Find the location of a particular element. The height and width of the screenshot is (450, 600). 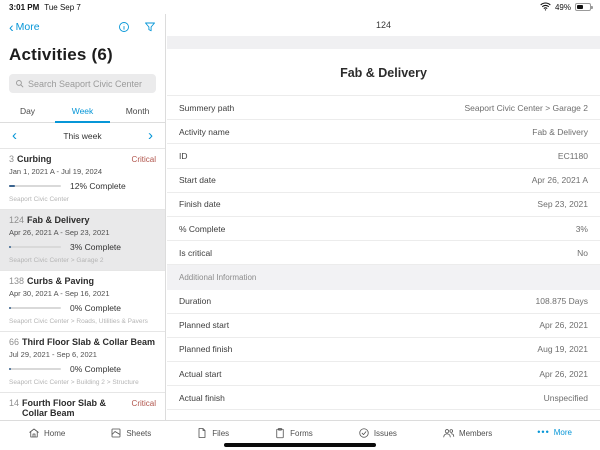

prev-week-button: ‹ is located at coordinates (14, 135).